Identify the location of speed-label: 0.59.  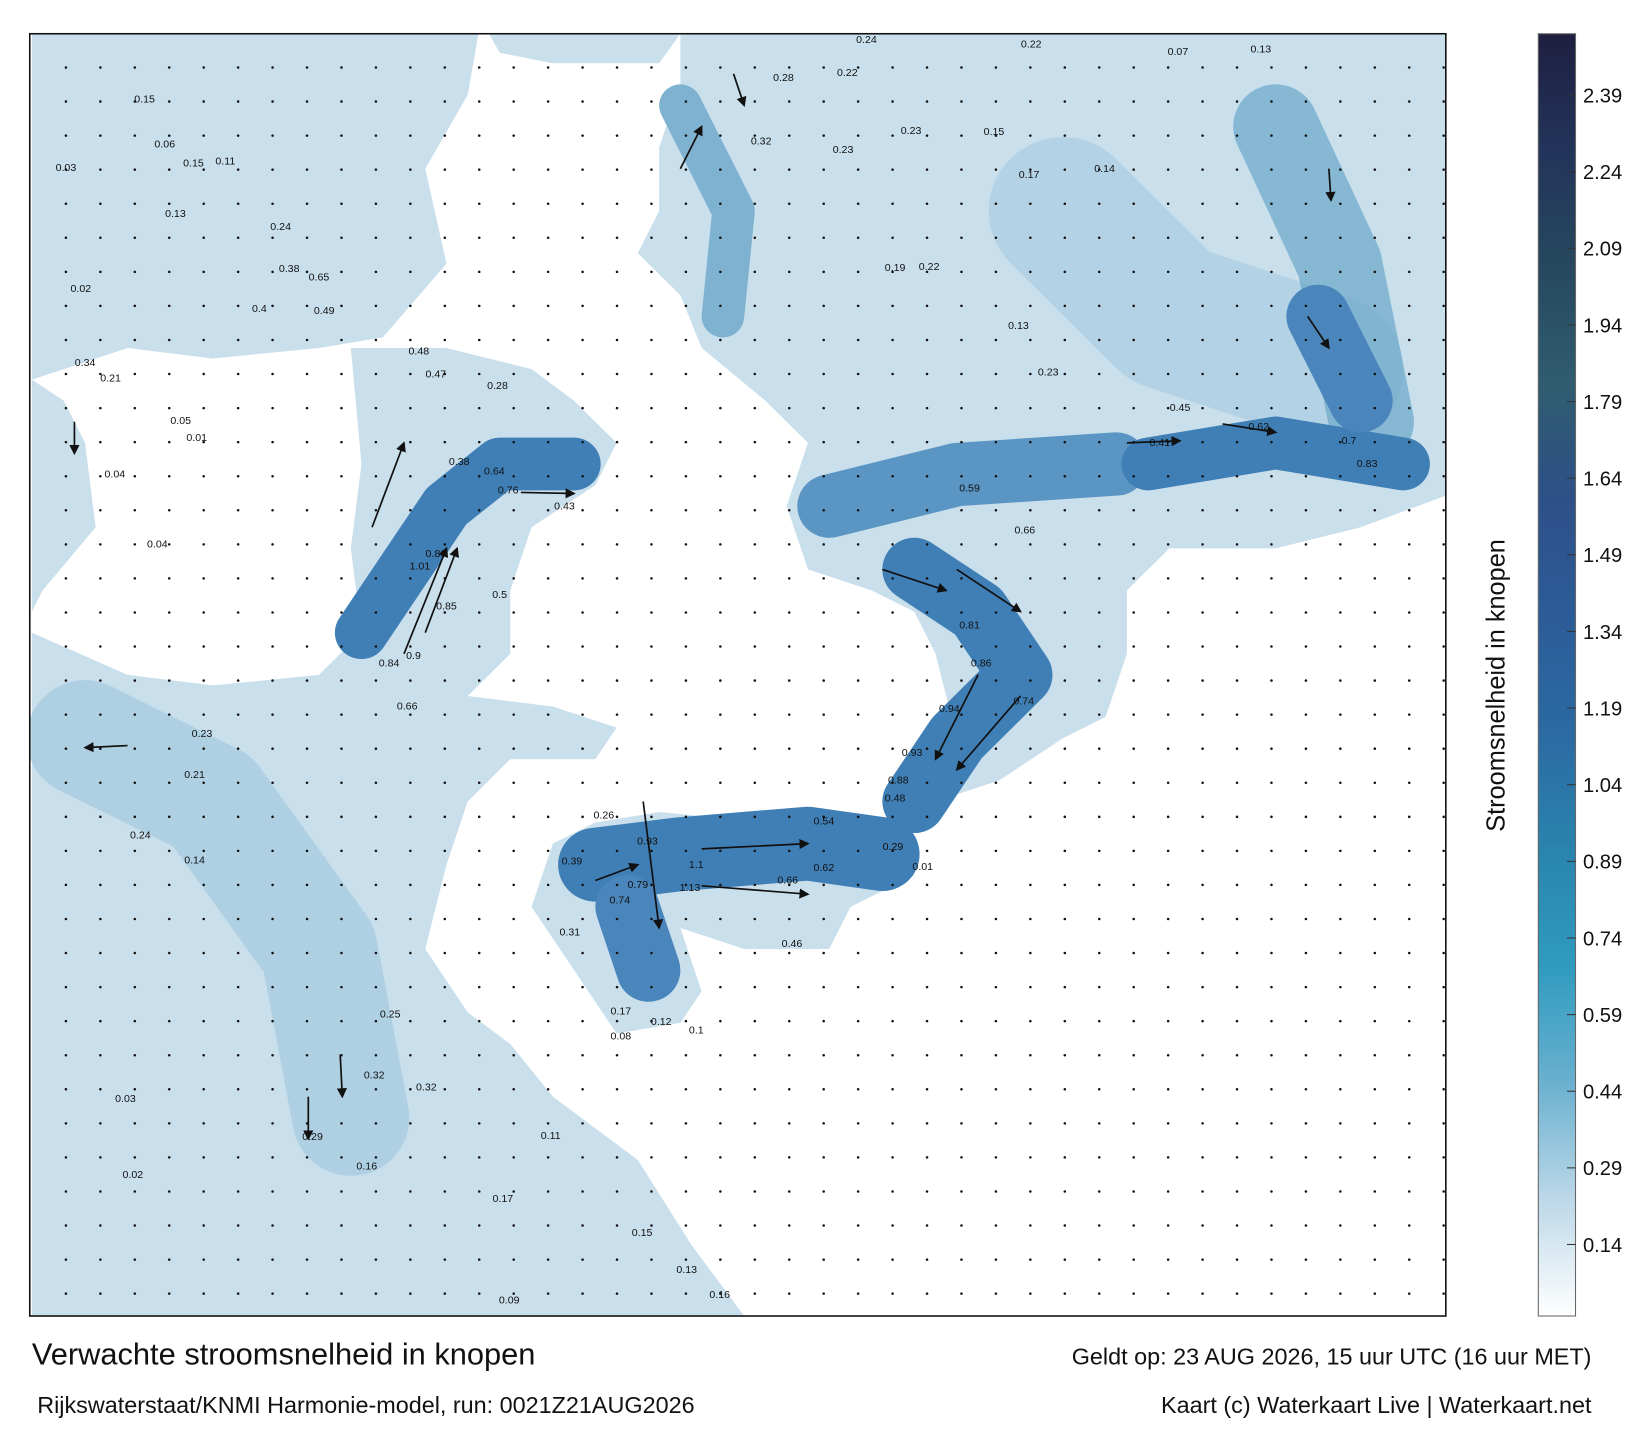
(969, 488).